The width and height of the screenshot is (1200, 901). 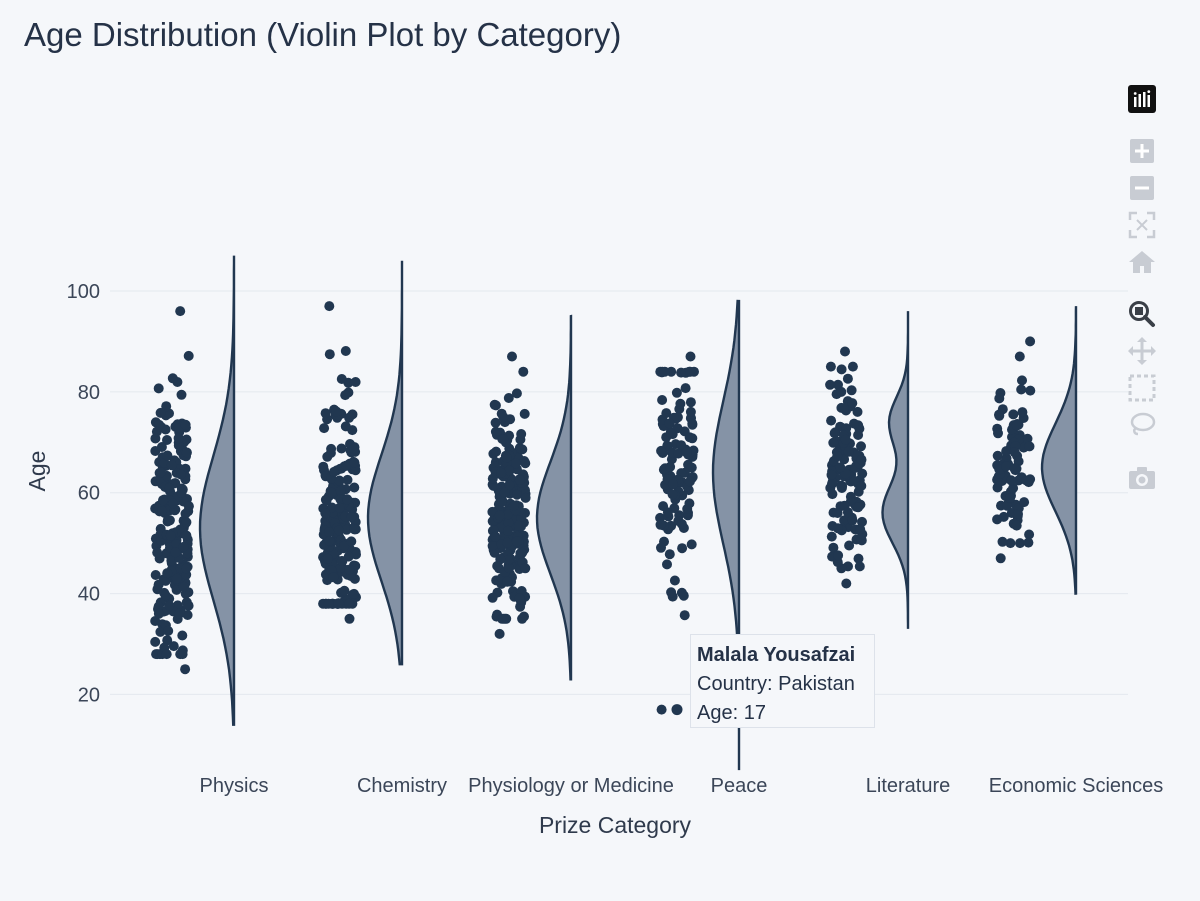 What do you see at coordinates (554, 497) in the screenshot?
I see `violin-physiology-or-medicine` at bounding box center [554, 497].